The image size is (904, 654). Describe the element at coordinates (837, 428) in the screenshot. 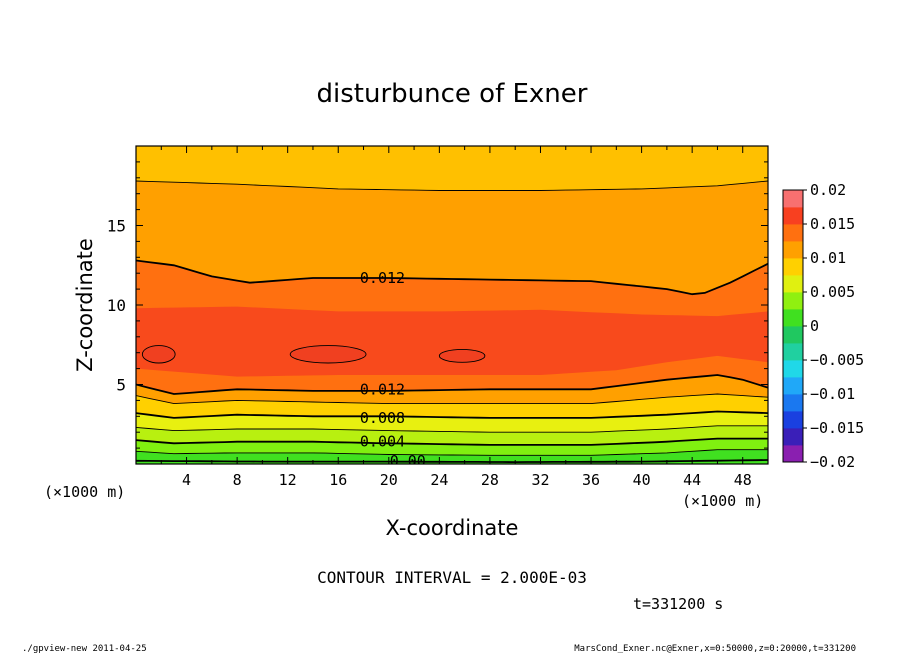

I see `colorbar-tick-label: −0.015` at that location.